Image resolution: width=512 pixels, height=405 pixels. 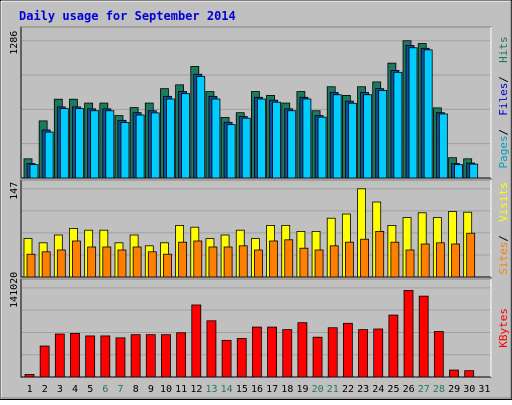 I want to click on x-tick-label: 6, so click(x=105, y=389).